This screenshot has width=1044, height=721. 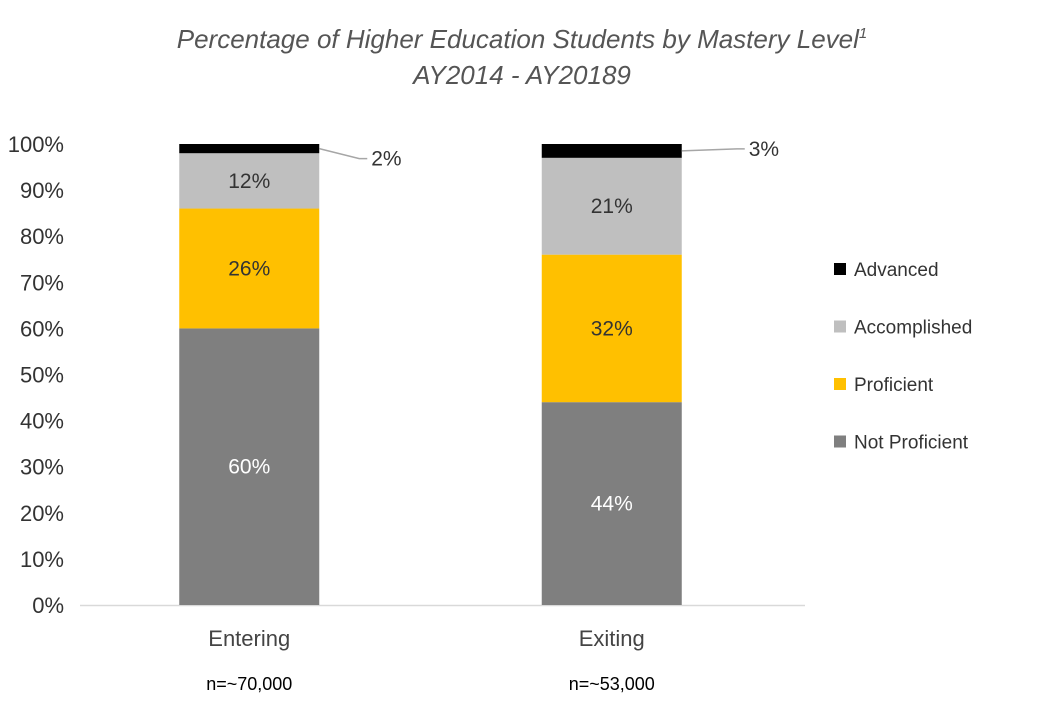 What do you see at coordinates (521, 75) in the screenshot?
I see `chart-subtitle: AY2014 - AY20189` at bounding box center [521, 75].